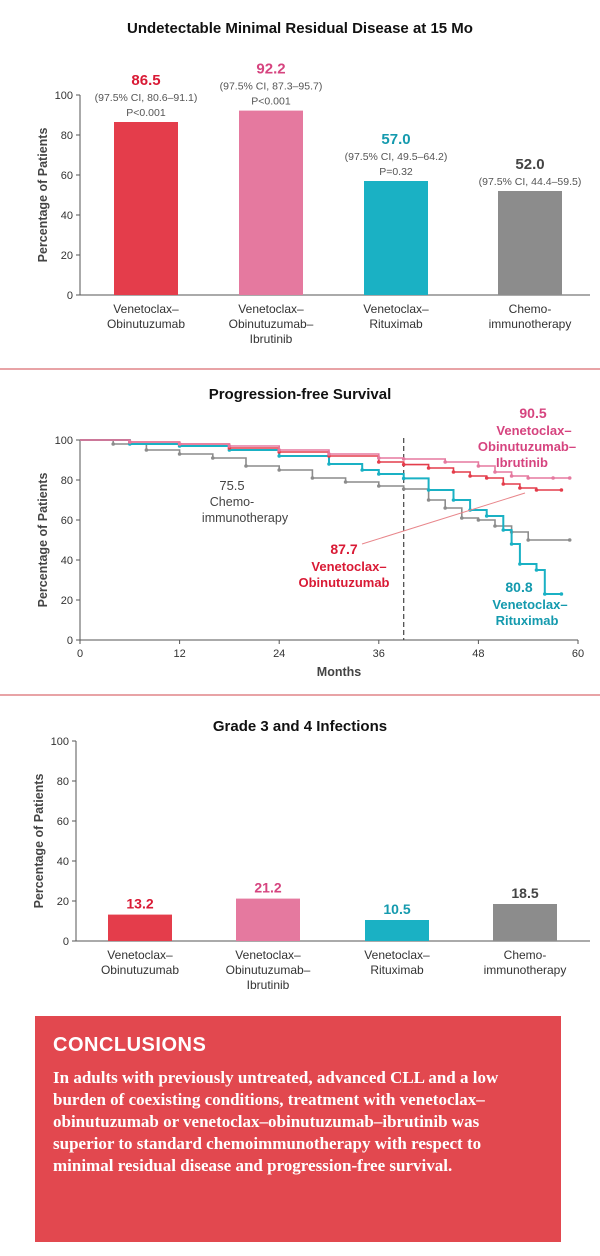  I want to click on bar-voi, so click(271, 202).